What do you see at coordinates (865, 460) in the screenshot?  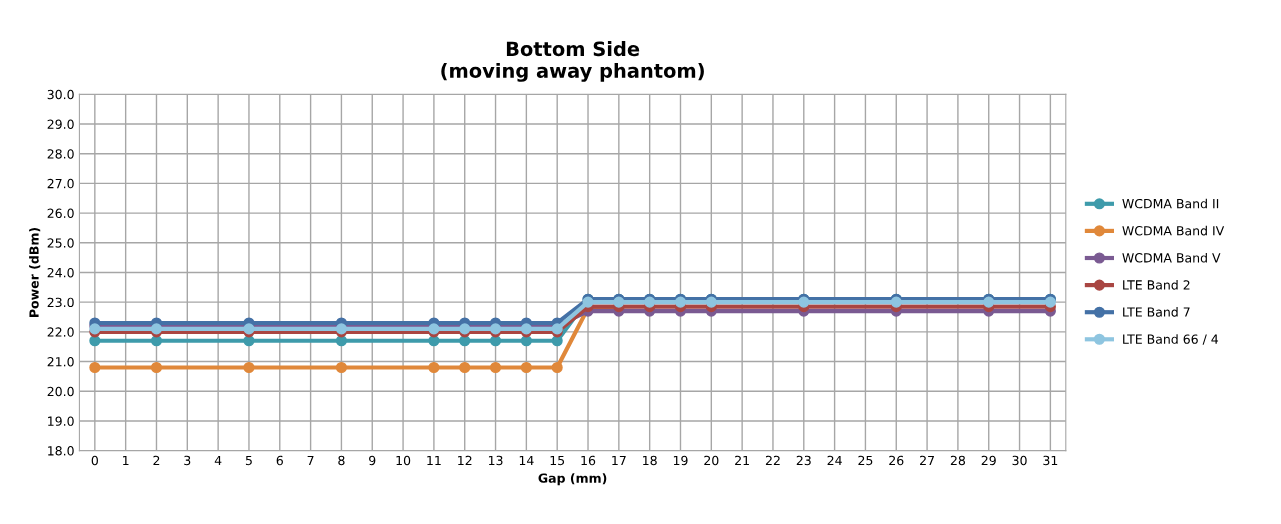 I see `x-tick-label: 25` at bounding box center [865, 460].